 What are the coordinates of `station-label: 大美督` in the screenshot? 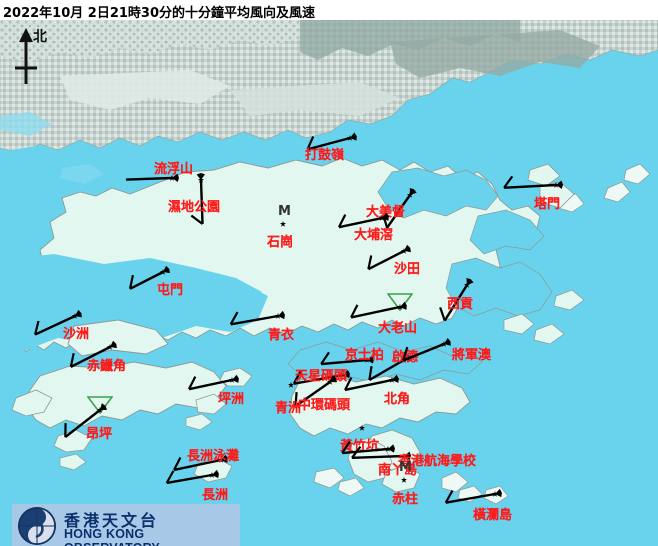 It's located at (386, 212).